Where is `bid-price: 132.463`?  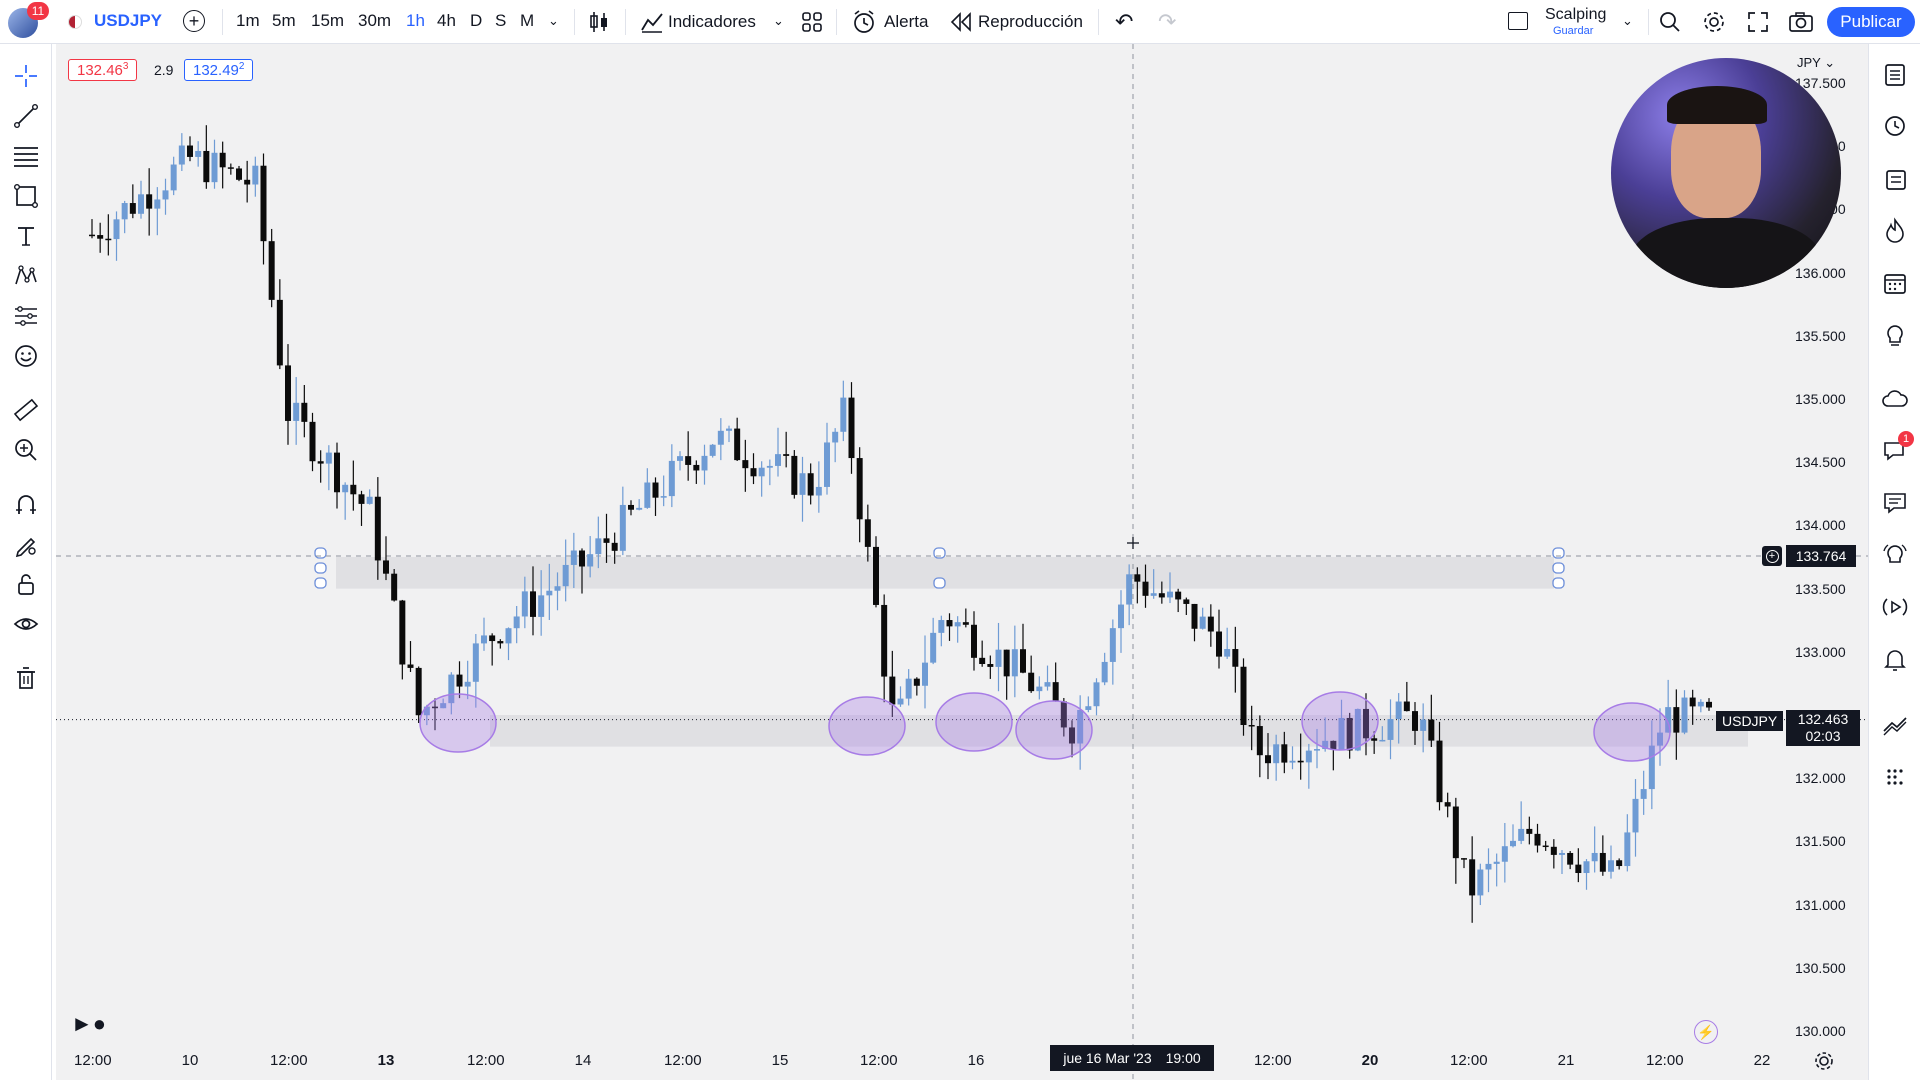
bid-price: 132.463 is located at coordinates (103, 70).